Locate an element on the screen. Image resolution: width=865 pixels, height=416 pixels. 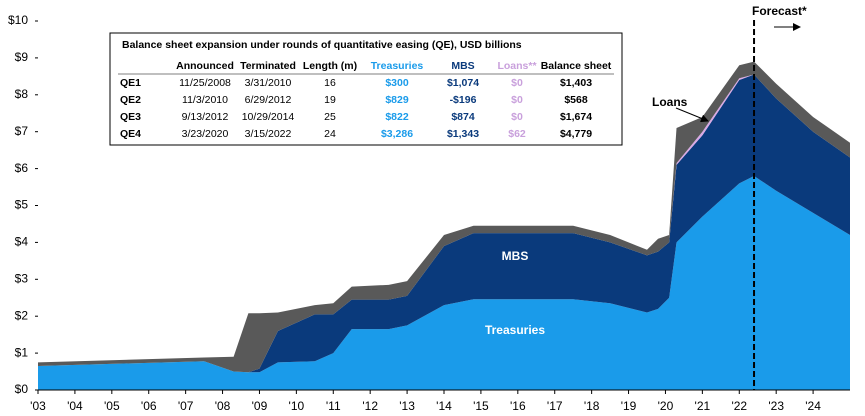
x-tick-label: '05 is located at coordinates (112, 406).